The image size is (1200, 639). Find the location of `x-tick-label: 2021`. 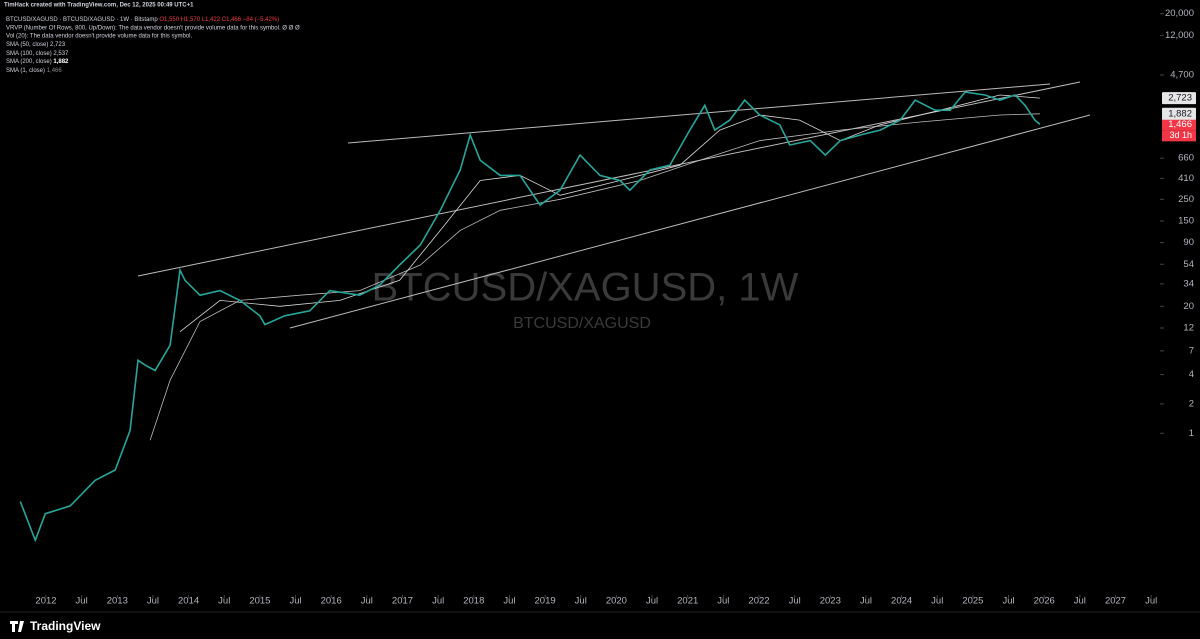

x-tick-label: 2021 is located at coordinates (687, 601).